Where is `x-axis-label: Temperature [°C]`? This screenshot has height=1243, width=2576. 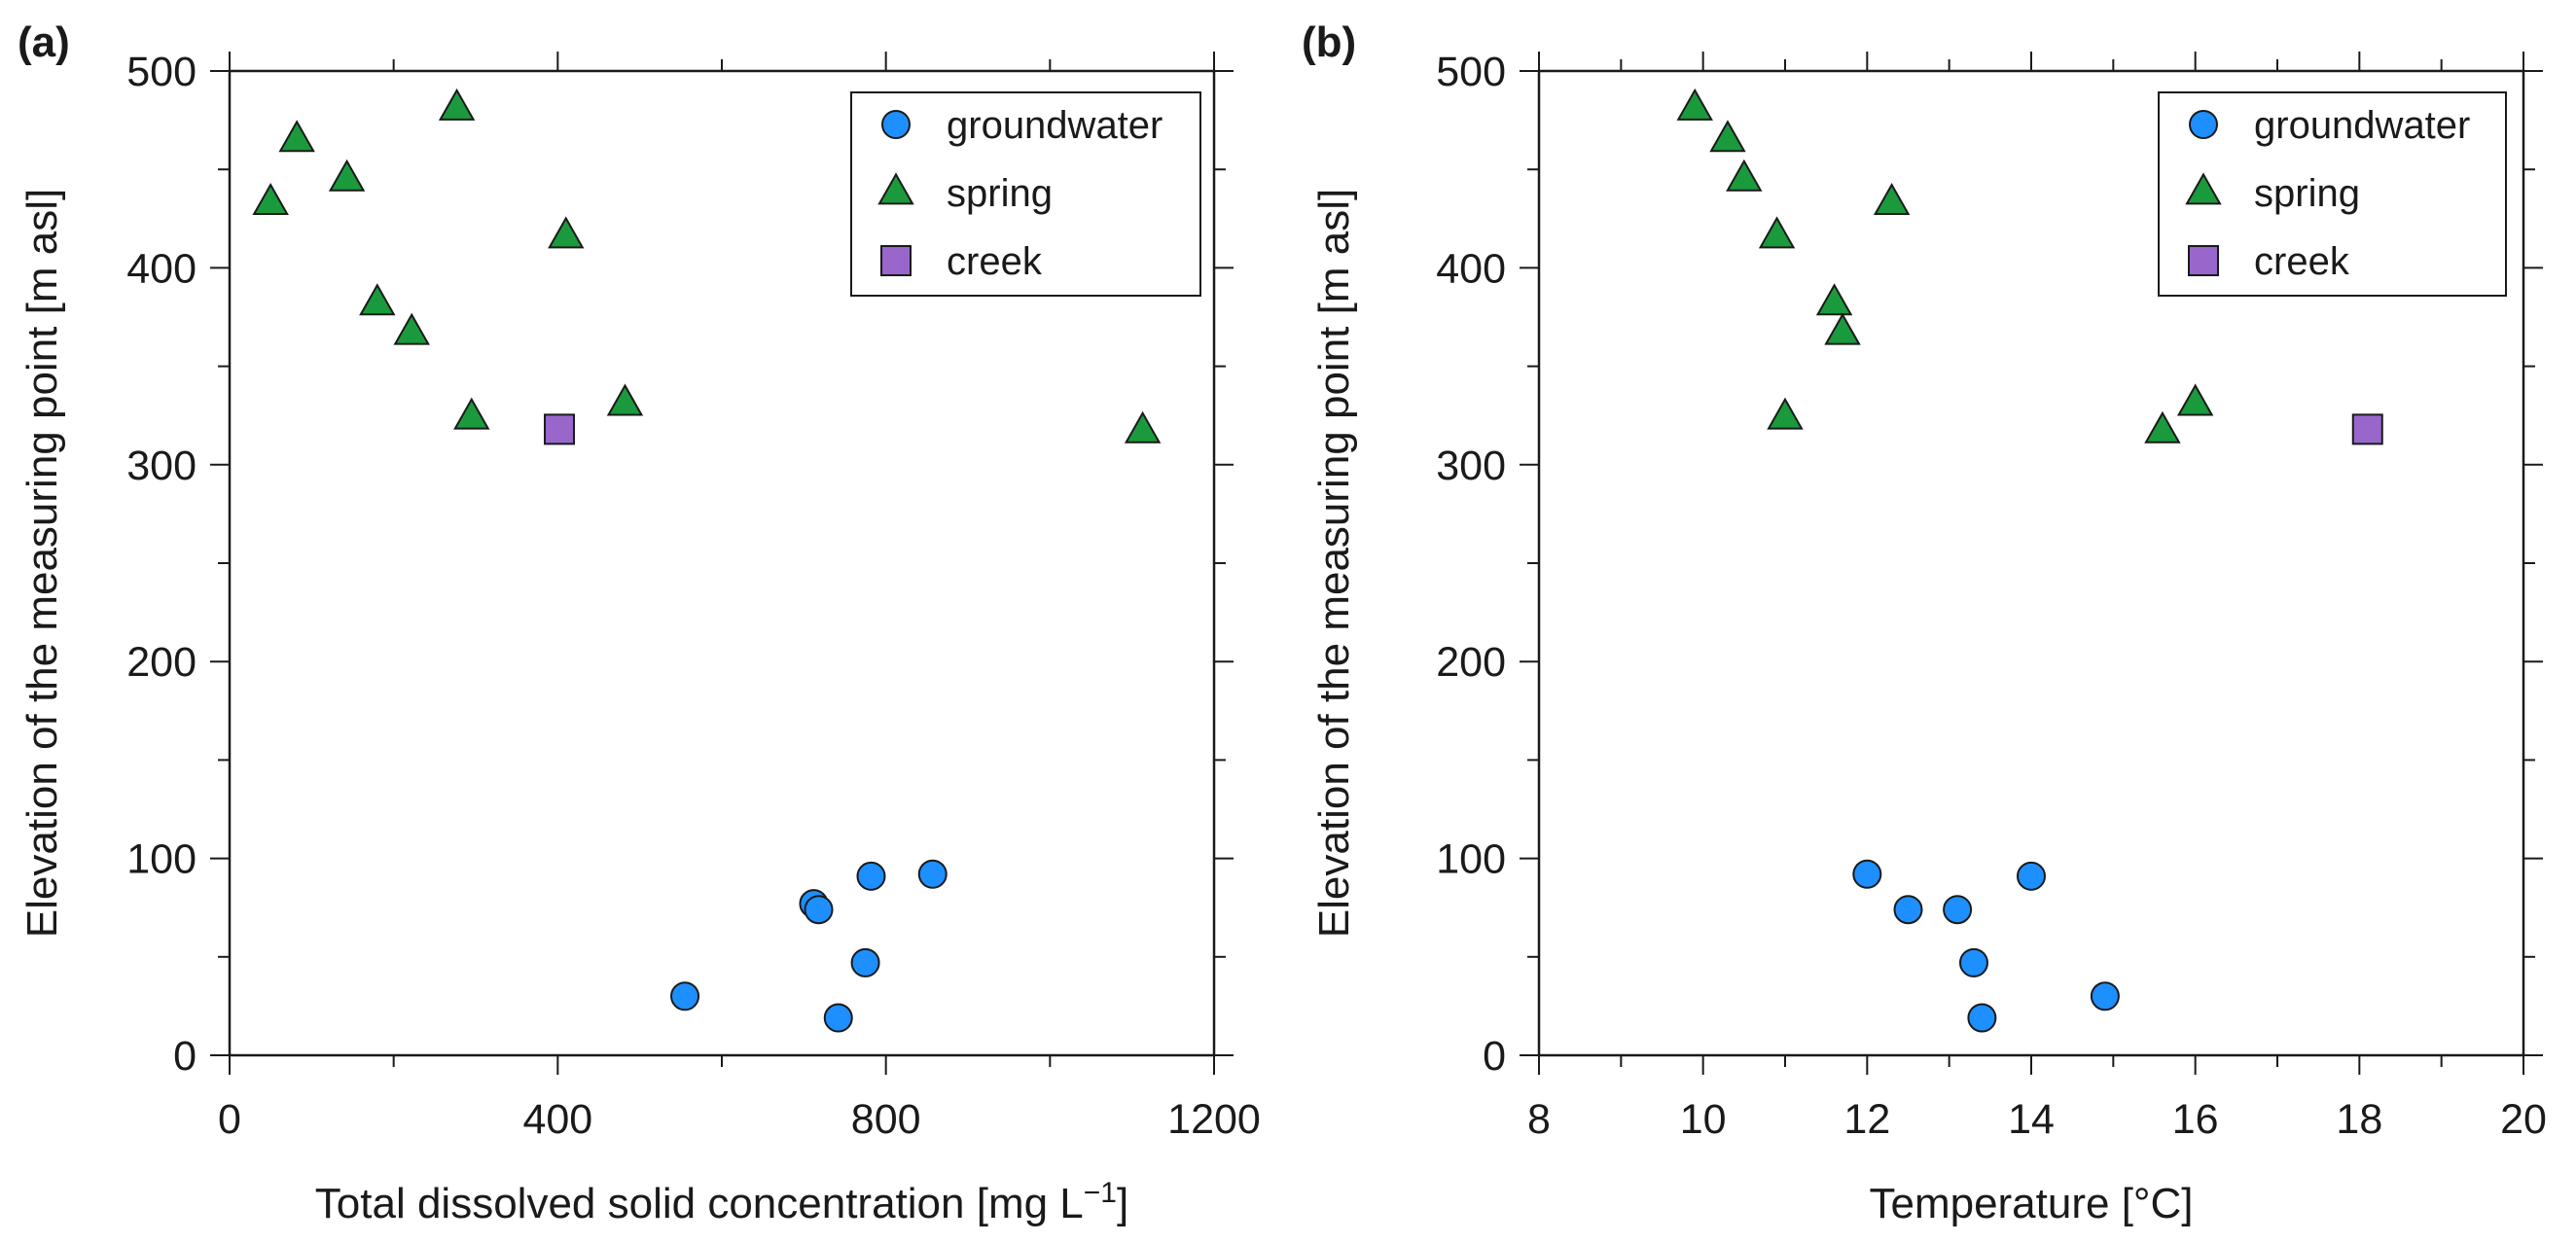
x-axis-label: Temperature [°C] is located at coordinates (2031, 1203).